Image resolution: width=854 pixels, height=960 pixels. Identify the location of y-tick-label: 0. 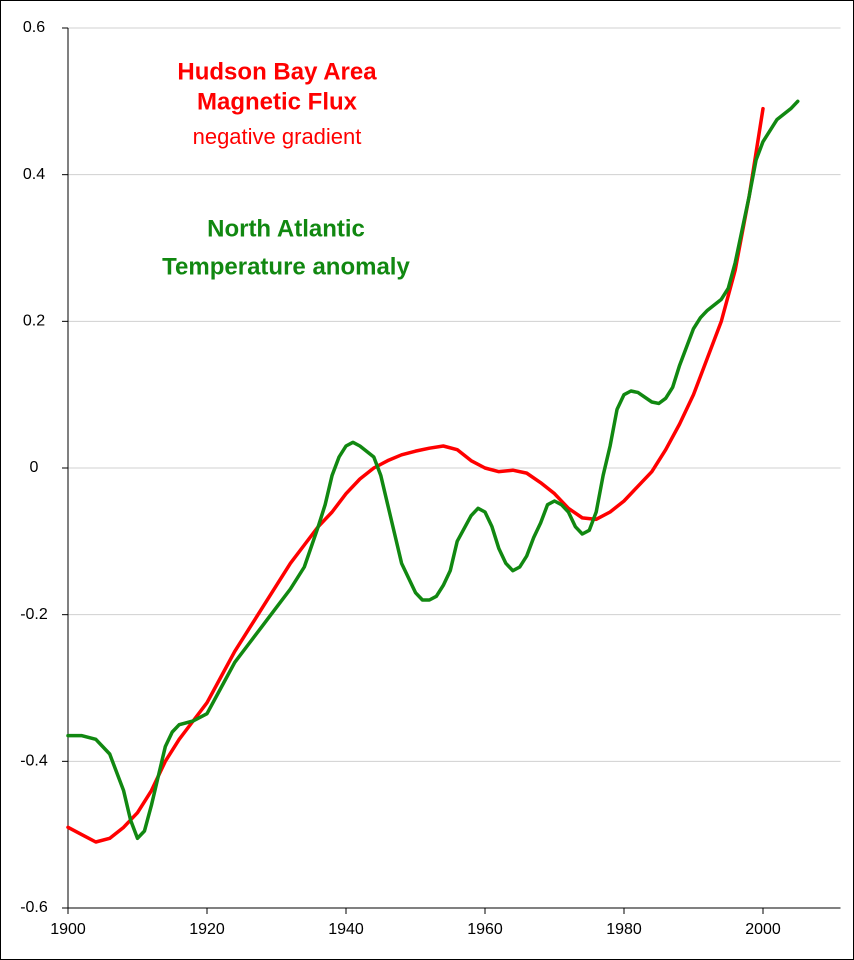
(34, 467).